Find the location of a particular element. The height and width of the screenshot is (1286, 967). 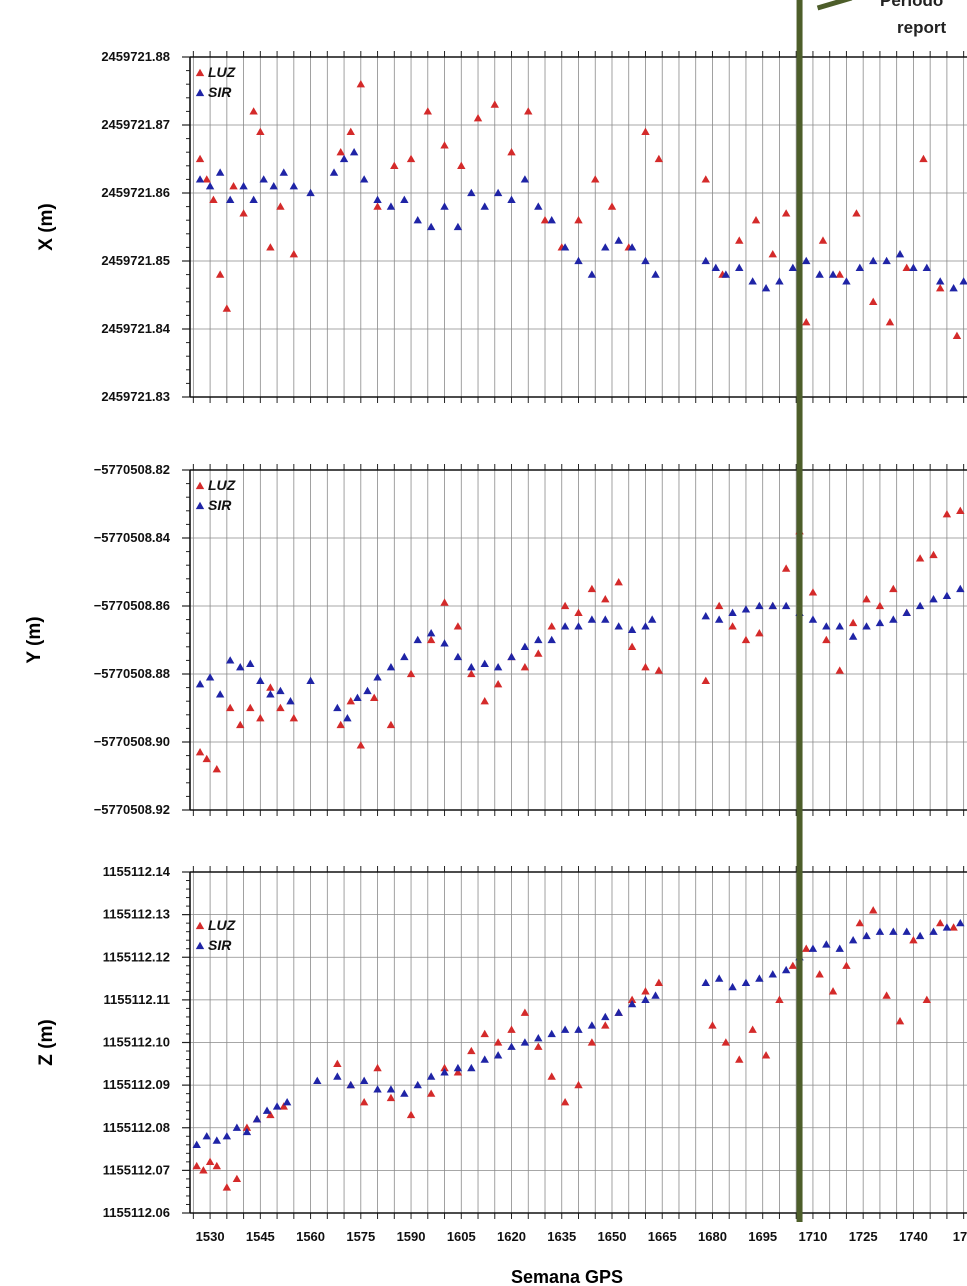

legend-label-sir: SIR is located at coordinates (220, 945).